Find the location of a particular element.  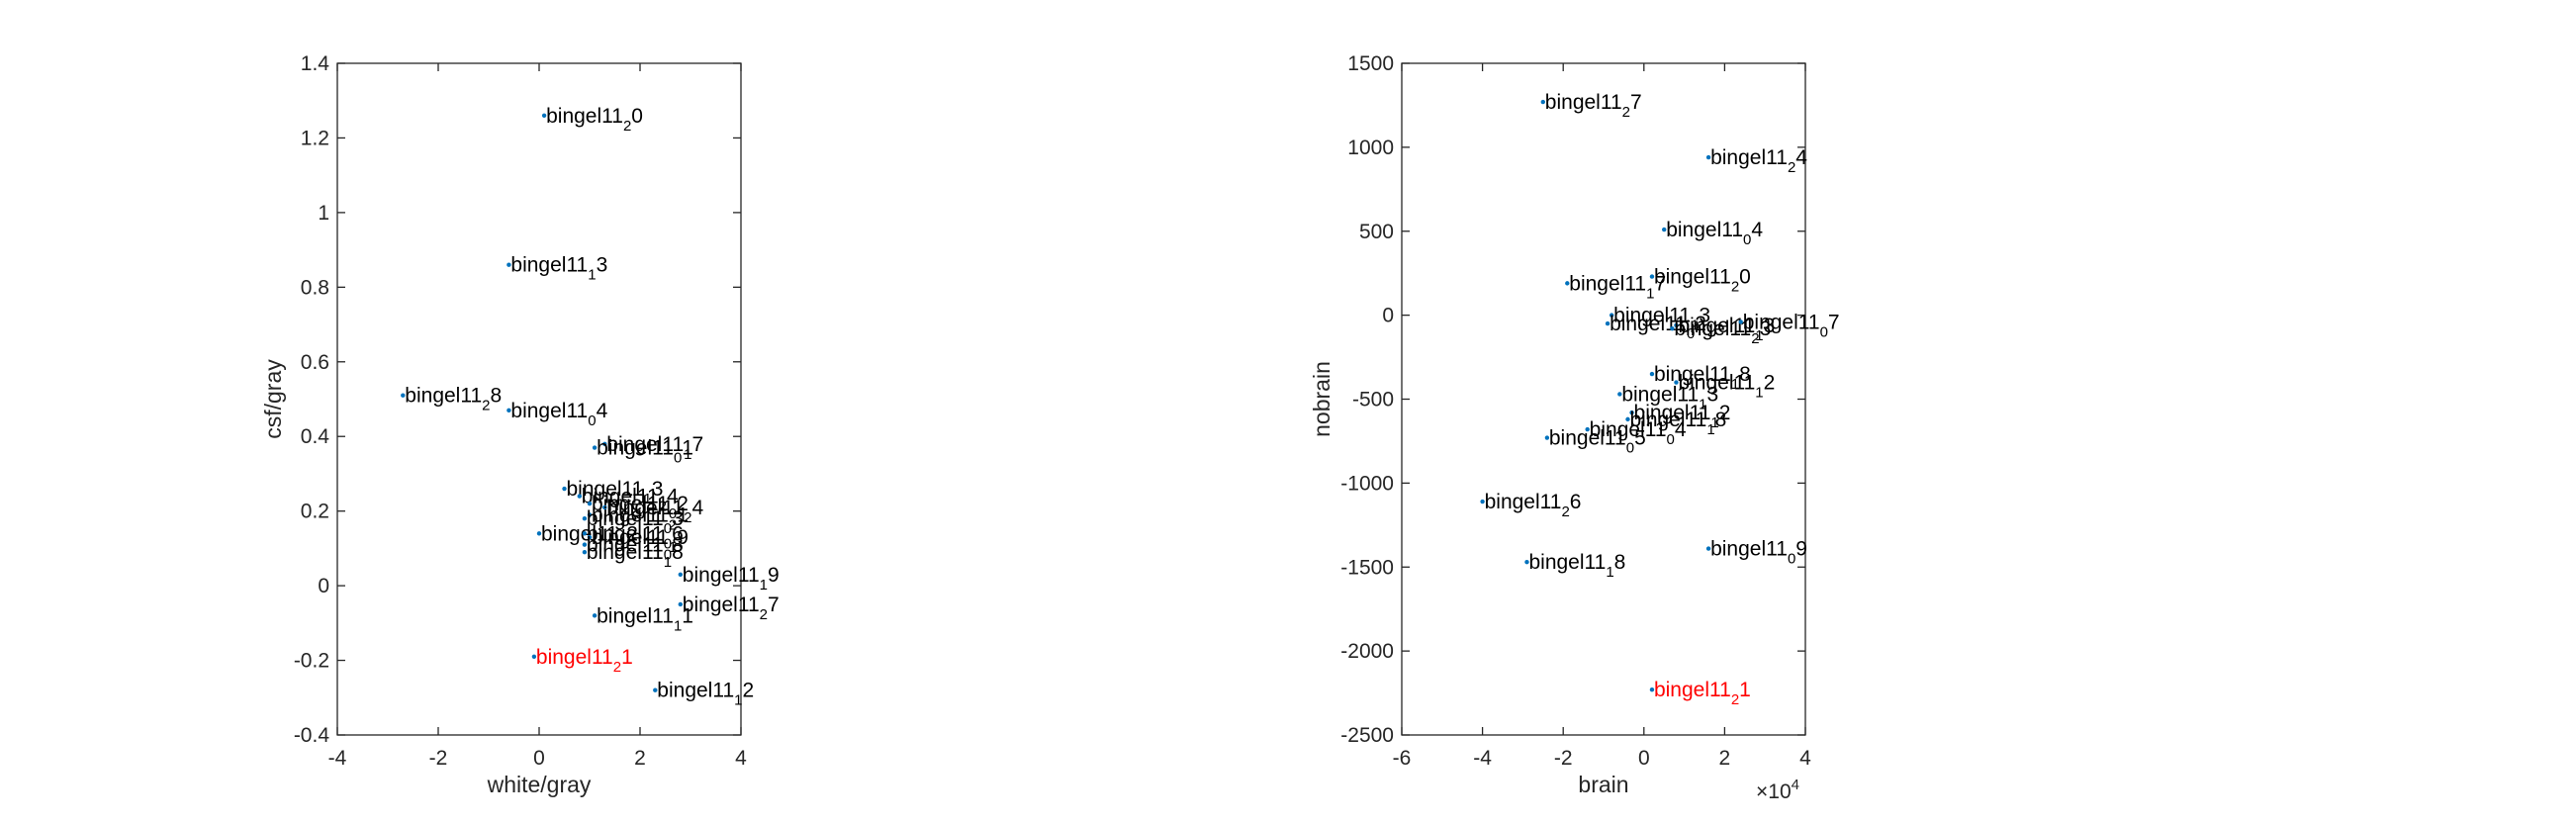

point-label: bingel1103 is located at coordinates (636, 522).